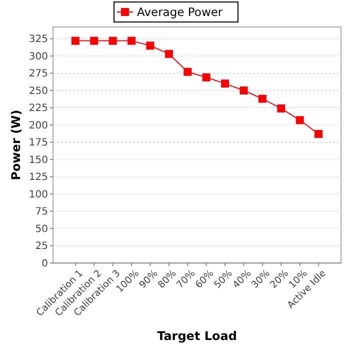 This screenshot has height=348, width=348. Describe the element at coordinates (41, 212) in the screenshot. I see `y-tick-label: 75` at that location.